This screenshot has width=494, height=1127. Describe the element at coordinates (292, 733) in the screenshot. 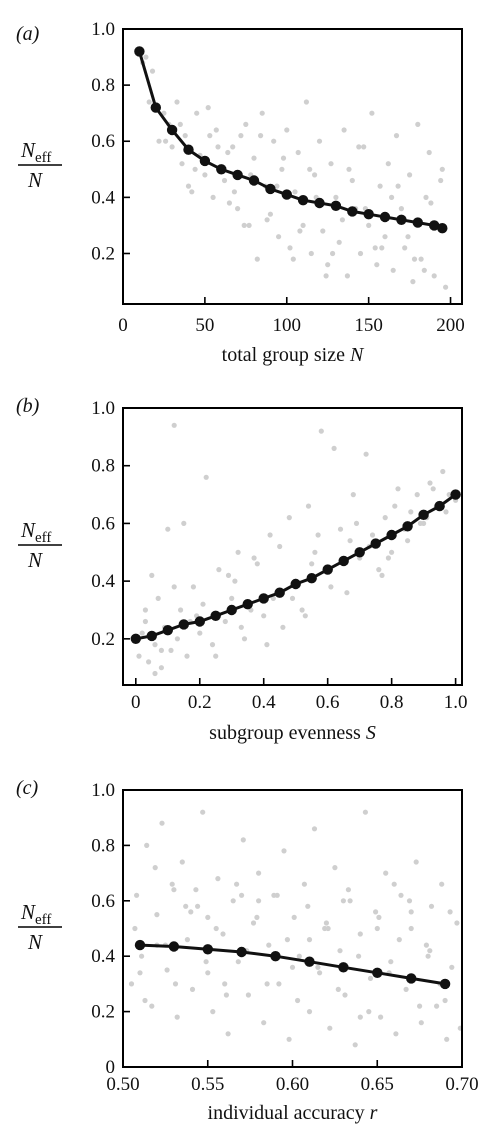

I see `x-axis-label: subgroup evenness S` at that location.